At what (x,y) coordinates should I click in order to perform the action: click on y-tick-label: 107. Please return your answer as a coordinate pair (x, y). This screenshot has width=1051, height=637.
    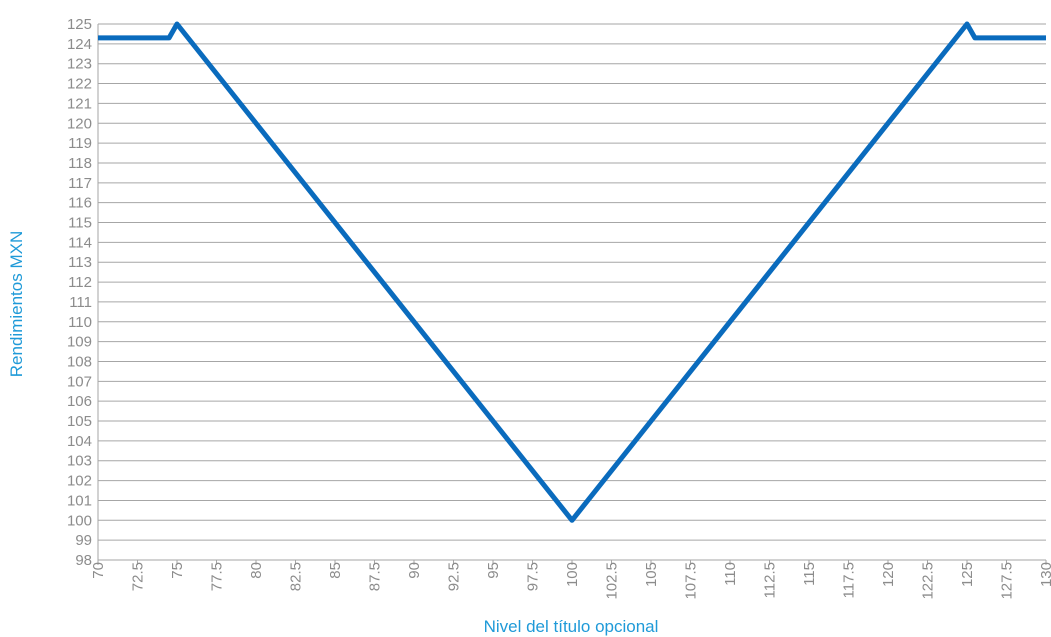
    Looking at the image, I should click on (79, 381).